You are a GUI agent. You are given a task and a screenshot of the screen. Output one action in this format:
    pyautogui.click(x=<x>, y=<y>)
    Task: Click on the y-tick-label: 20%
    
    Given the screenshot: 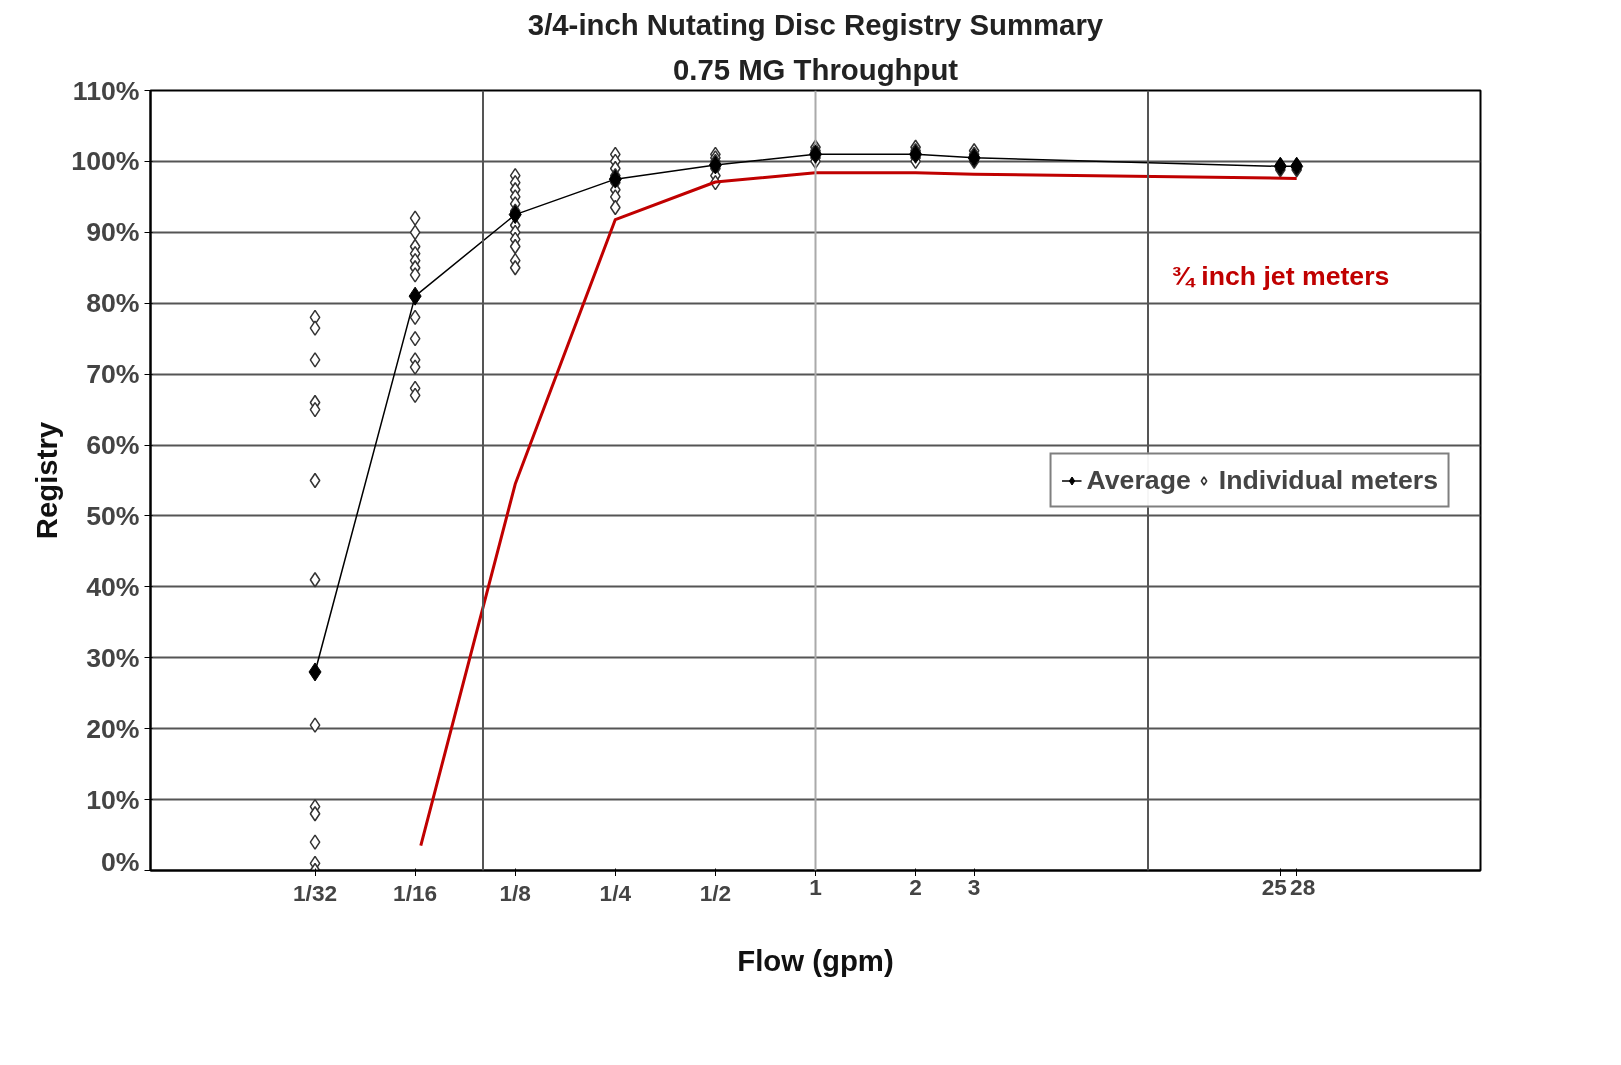 What is the action you would take?
    pyautogui.click(x=113, y=728)
    